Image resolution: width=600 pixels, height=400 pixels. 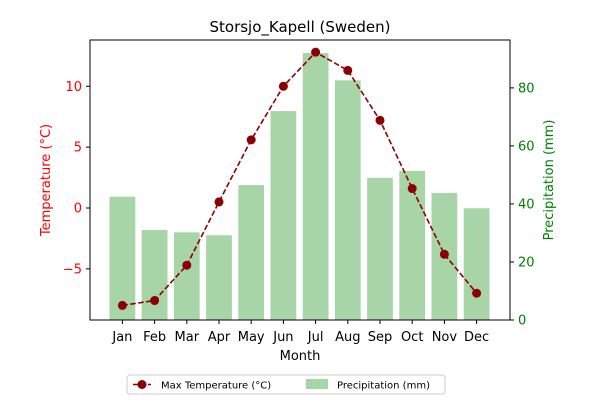 What do you see at coordinates (526, 88) in the screenshot?
I see `y-right-tick-label: 80` at bounding box center [526, 88].